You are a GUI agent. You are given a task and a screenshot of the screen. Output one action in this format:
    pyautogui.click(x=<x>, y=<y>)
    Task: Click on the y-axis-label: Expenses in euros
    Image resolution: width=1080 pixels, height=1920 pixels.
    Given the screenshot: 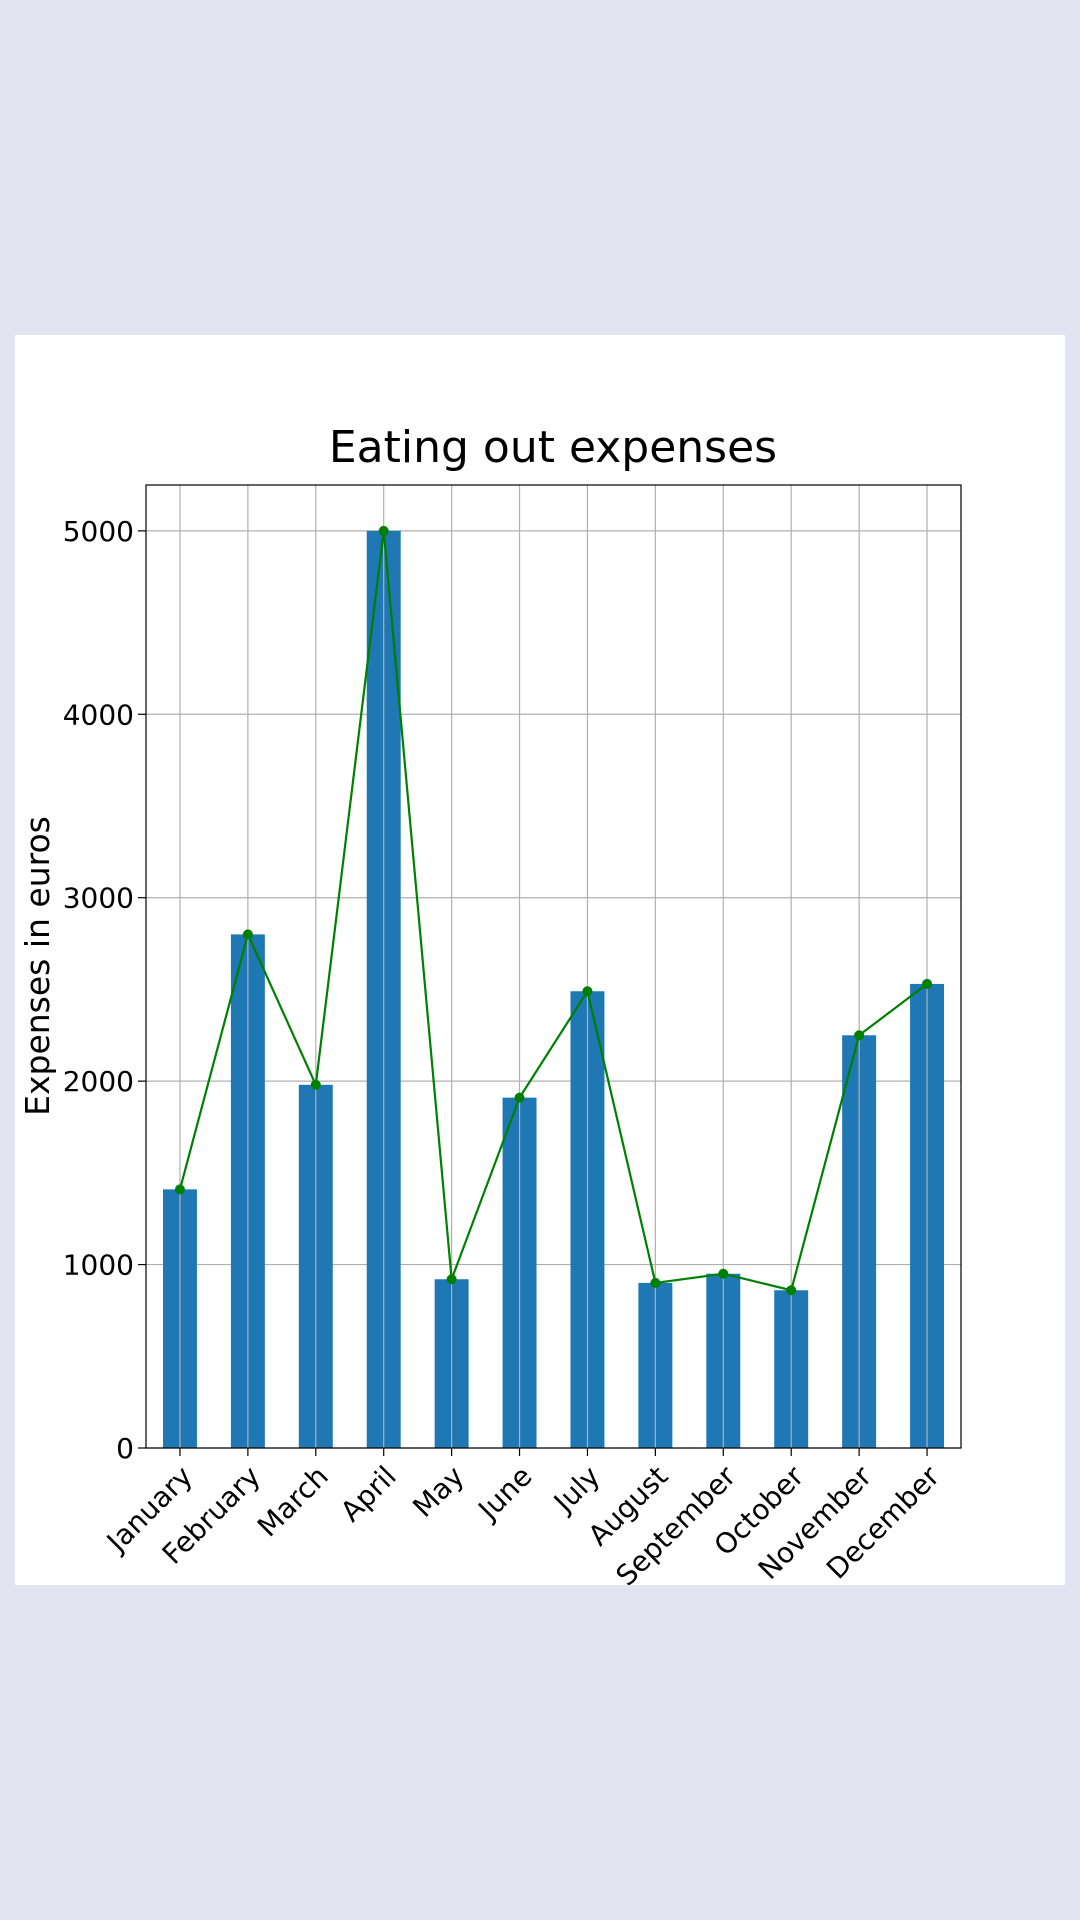 What is the action you would take?
    pyautogui.click(x=37, y=966)
    